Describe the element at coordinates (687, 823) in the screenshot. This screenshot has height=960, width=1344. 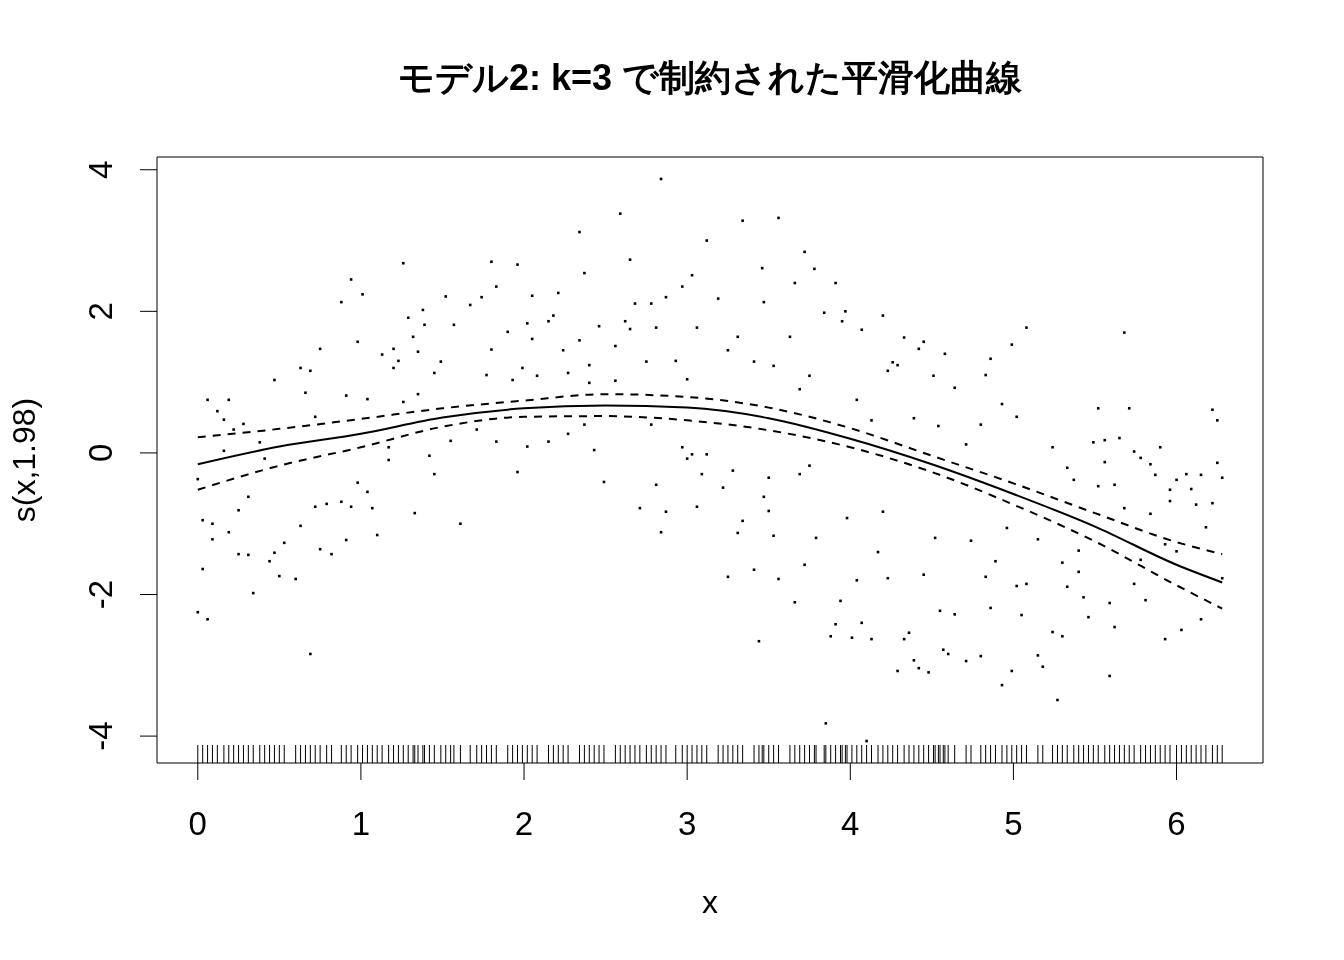
I see `x-tick-label: 3` at that location.